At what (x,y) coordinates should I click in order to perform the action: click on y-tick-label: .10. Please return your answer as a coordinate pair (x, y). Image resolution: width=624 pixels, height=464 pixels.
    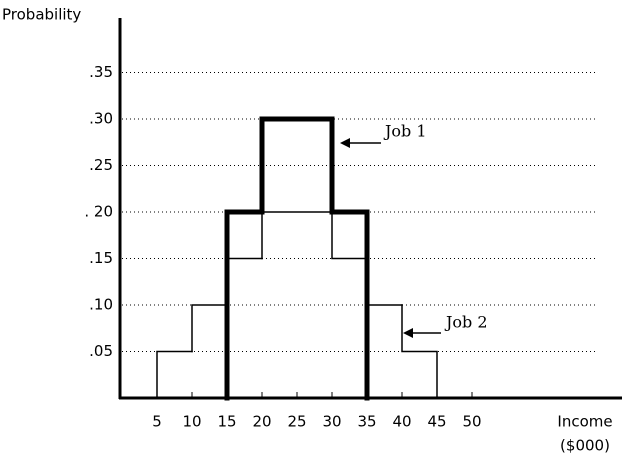
    Looking at the image, I should click on (101, 305).